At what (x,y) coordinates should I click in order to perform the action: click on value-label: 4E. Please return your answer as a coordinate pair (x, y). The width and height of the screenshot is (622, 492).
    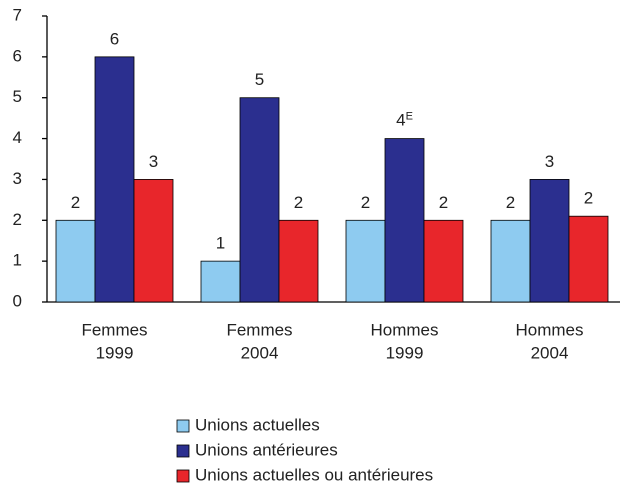
    Looking at the image, I should click on (404, 120).